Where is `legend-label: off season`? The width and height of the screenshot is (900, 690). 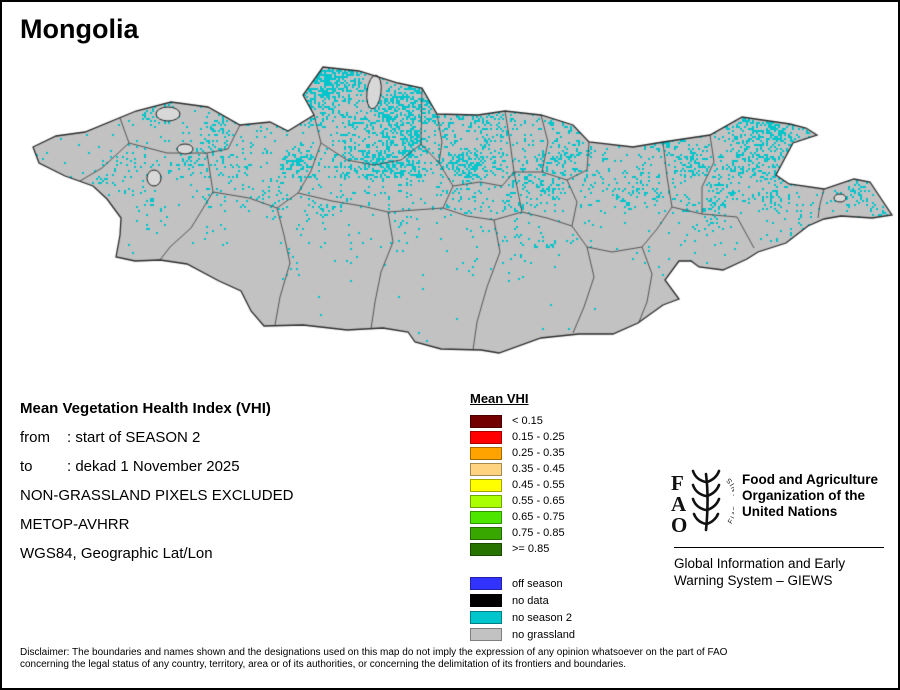 legend-label: off season is located at coordinates (537, 583).